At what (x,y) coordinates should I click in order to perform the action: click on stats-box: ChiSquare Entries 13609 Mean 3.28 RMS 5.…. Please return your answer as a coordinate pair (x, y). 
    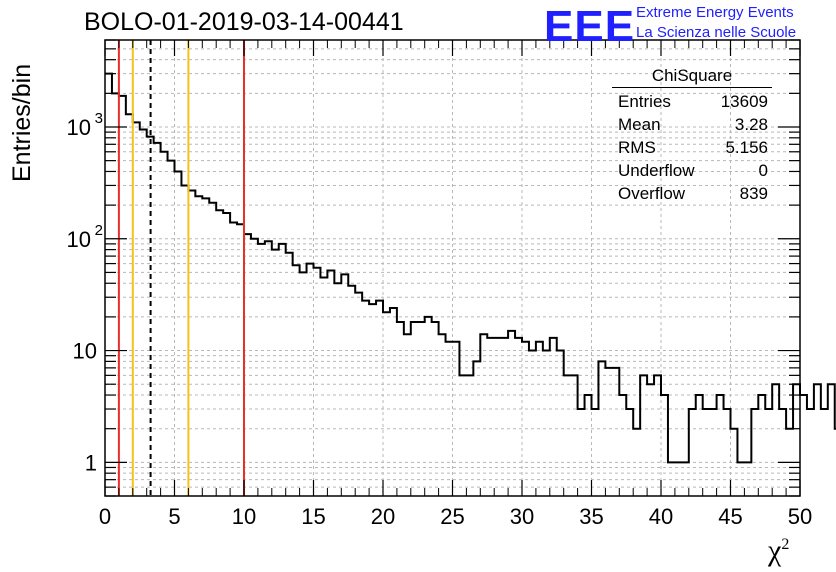
    Looking at the image, I should click on (692, 135).